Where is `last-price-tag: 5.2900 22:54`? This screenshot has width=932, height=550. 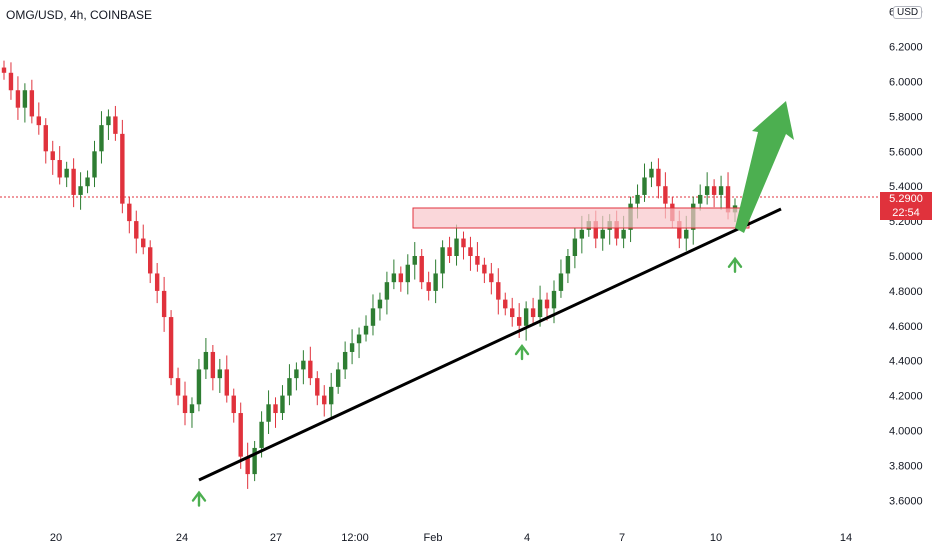 last-price-tag: 5.2900 22:54 is located at coordinates (906, 206).